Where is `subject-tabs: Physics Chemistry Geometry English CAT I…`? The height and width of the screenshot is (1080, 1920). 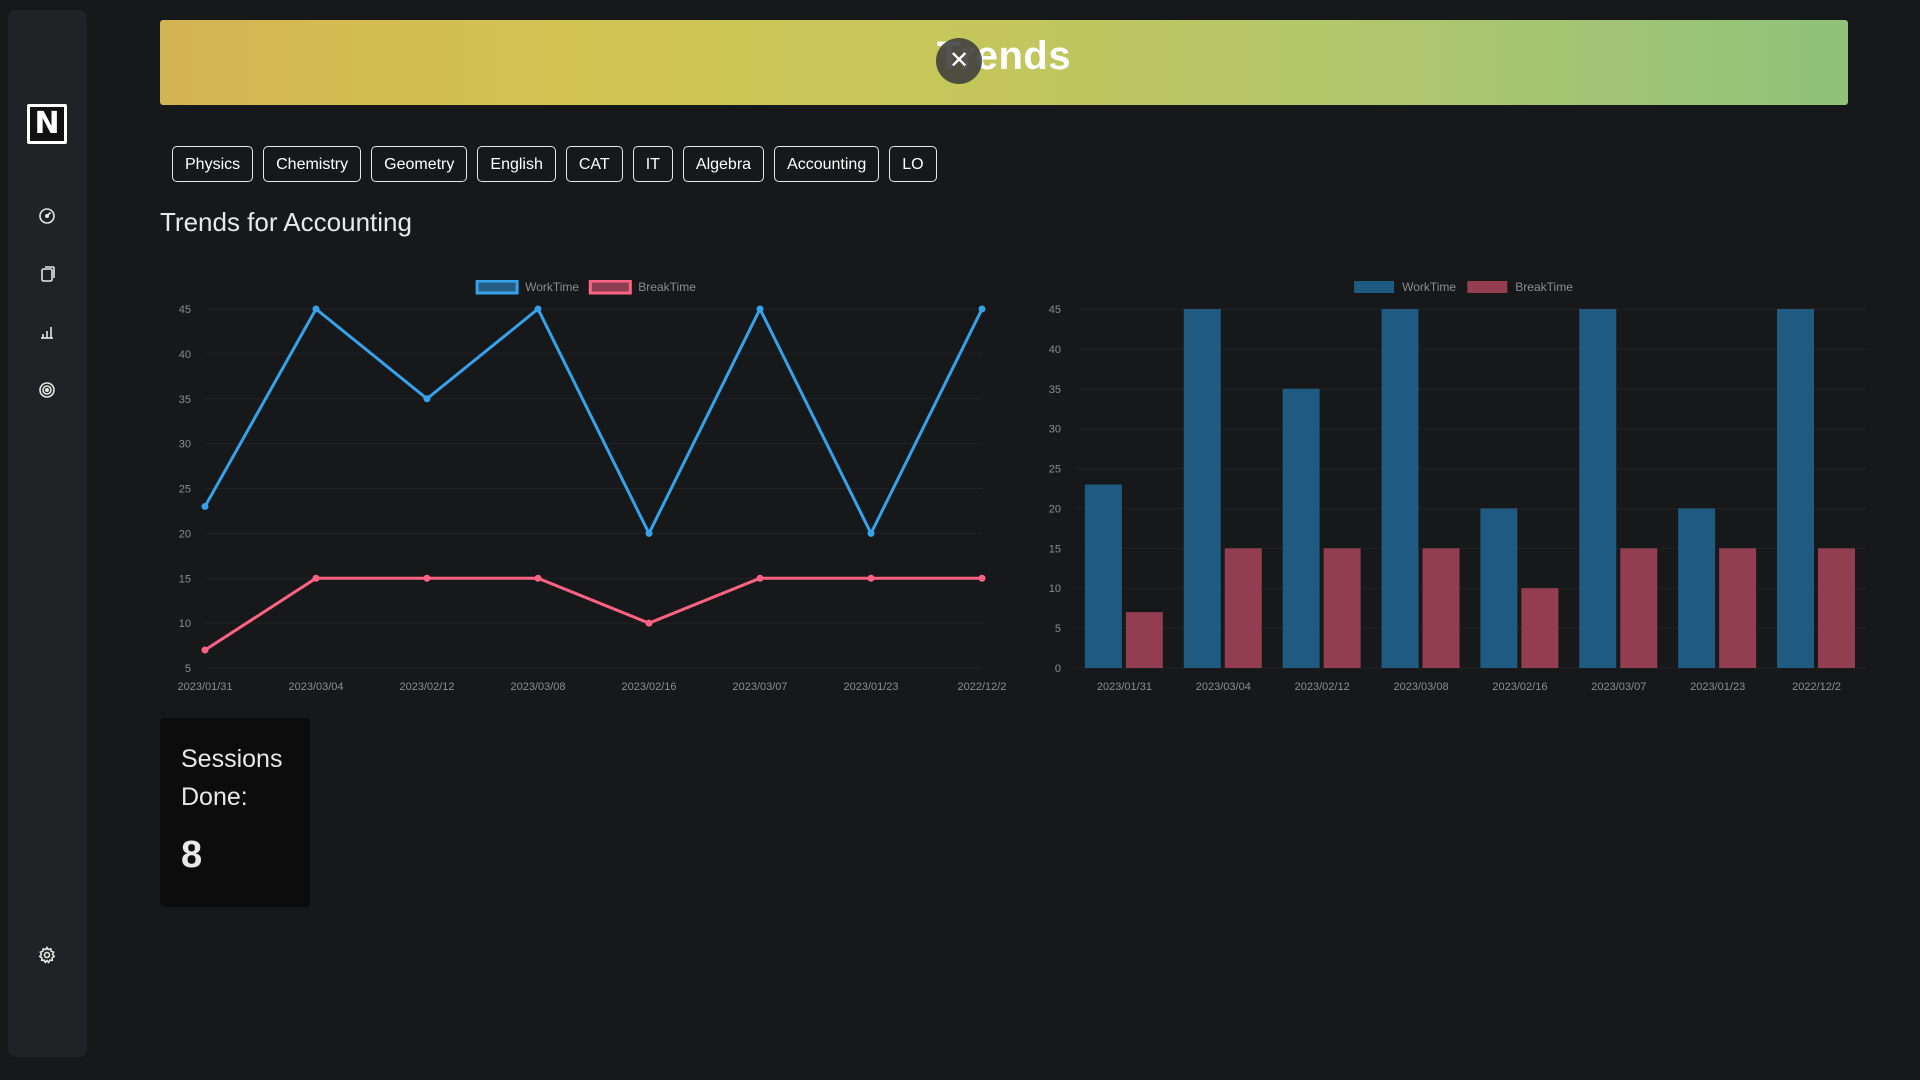 subject-tabs: Physics Chemistry Geometry English CAT I… is located at coordinates (554, 164).